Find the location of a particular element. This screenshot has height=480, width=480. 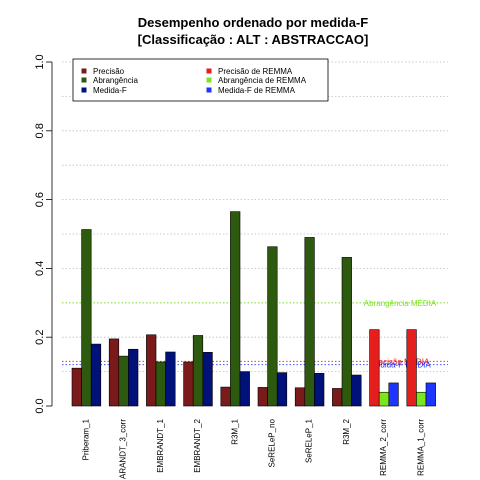

bar-serelep-1-precisao is located at coordinates (300, 397).